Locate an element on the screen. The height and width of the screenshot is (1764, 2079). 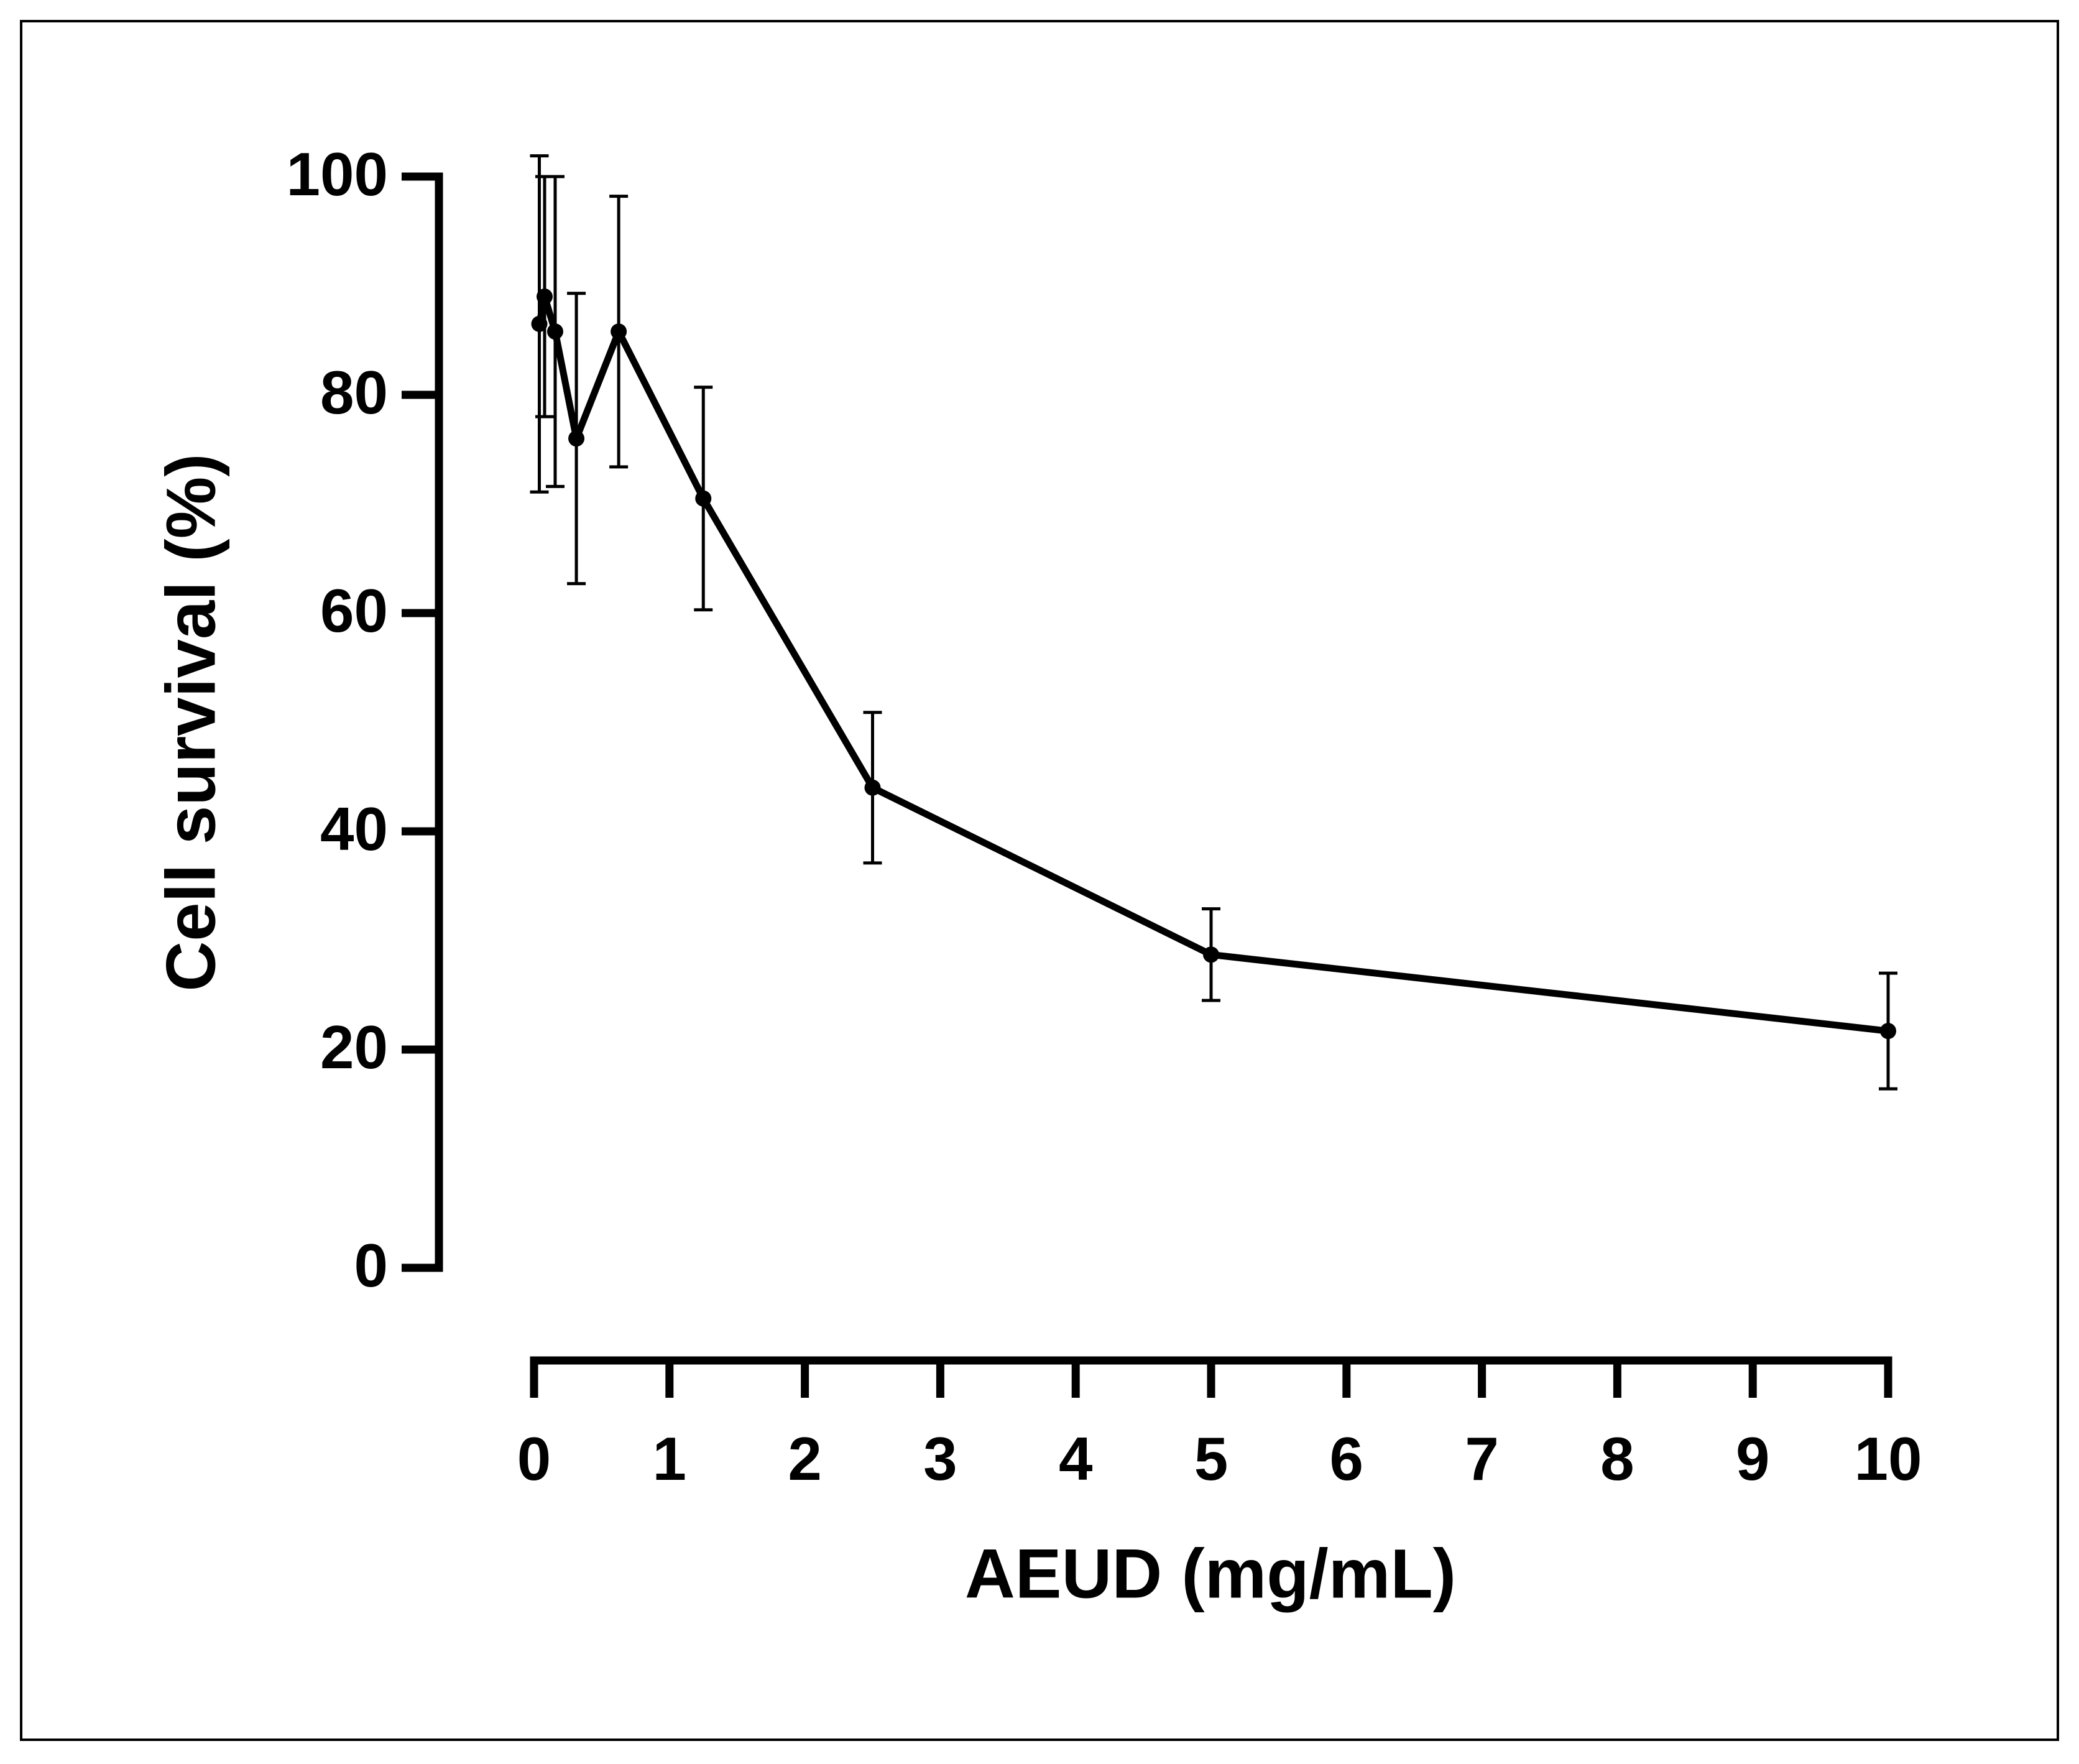
x-tick-label: 2 is located at coordinates (805, 1459).